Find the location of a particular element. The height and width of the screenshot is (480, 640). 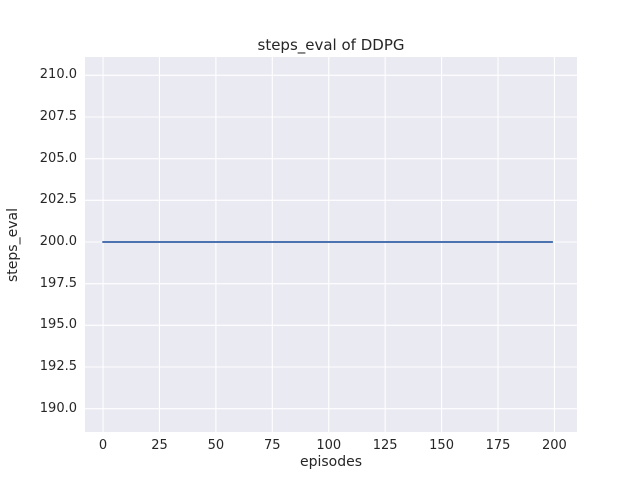

y-tick-label: 210.0 is located at coordinates (58, 75).